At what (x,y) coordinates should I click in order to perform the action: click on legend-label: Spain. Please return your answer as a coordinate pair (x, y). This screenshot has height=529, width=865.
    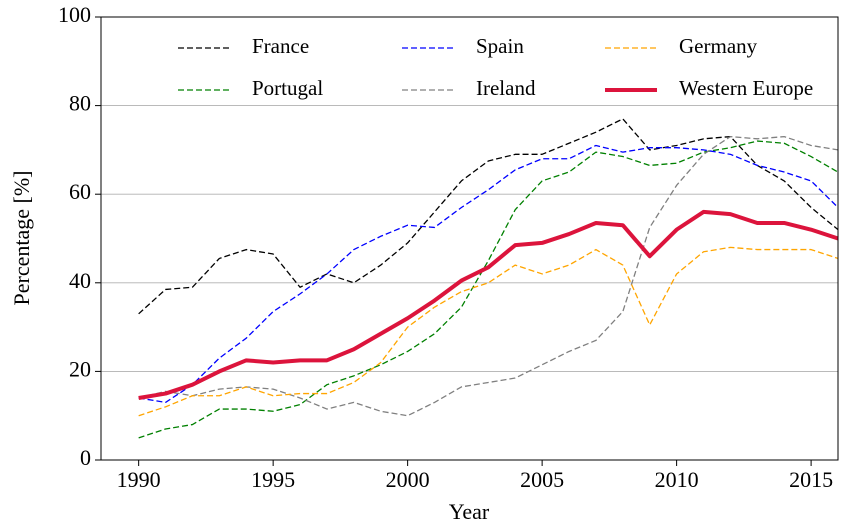
    Looking at the image, I should click on (500, 46).